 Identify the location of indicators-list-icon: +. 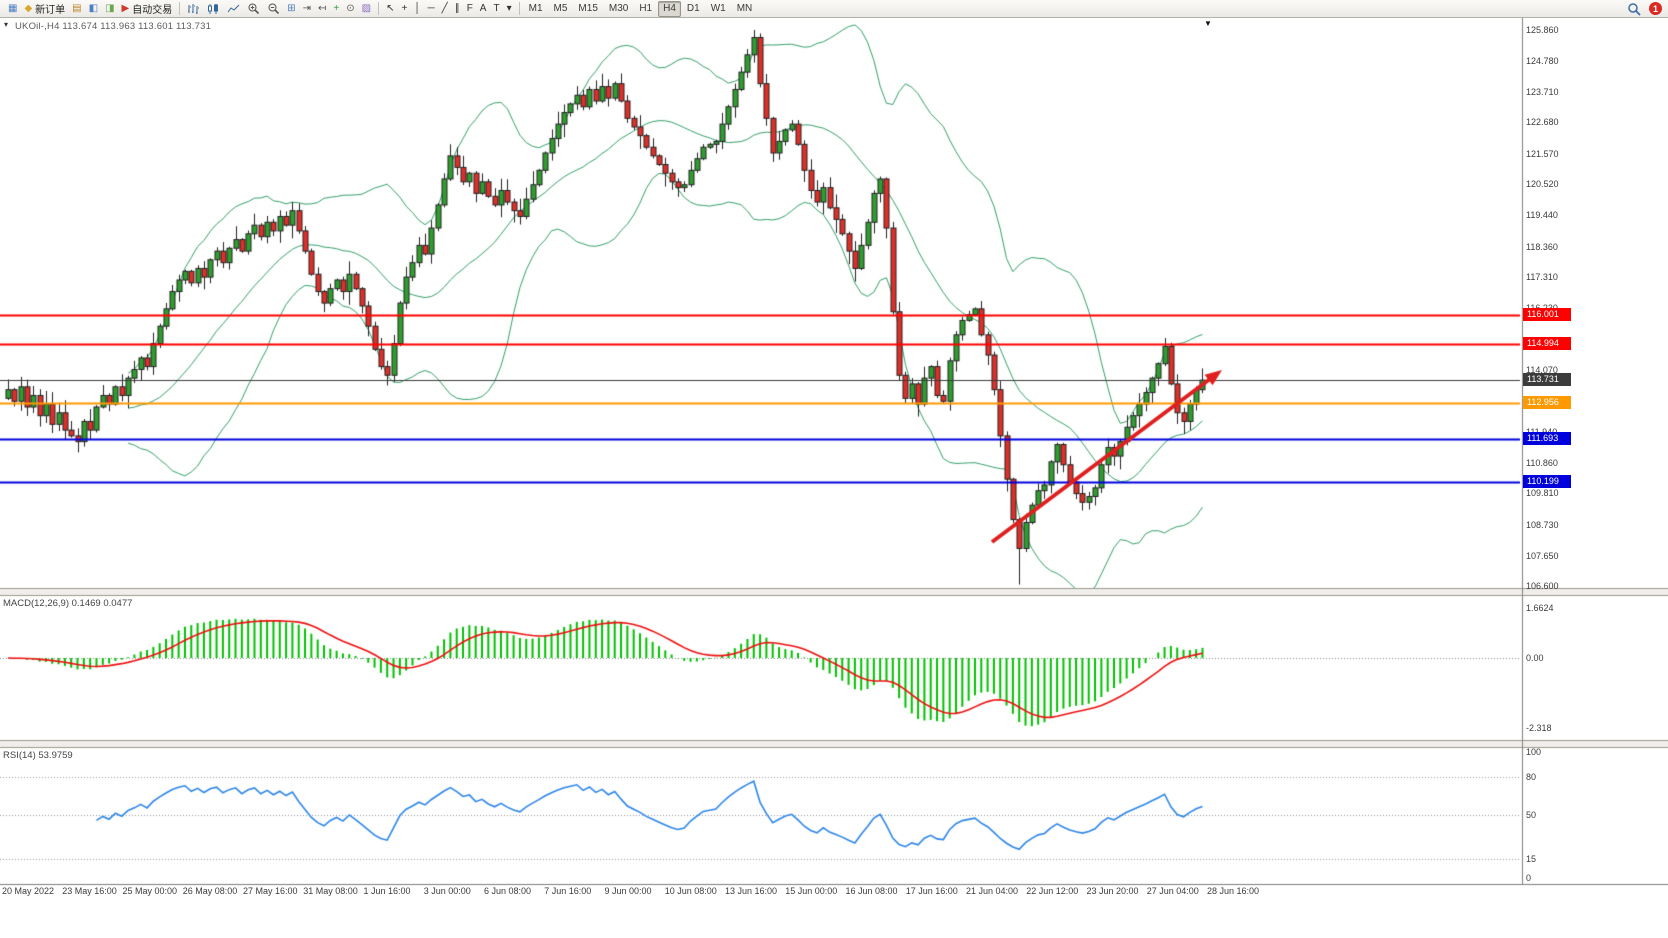
(336, 8).